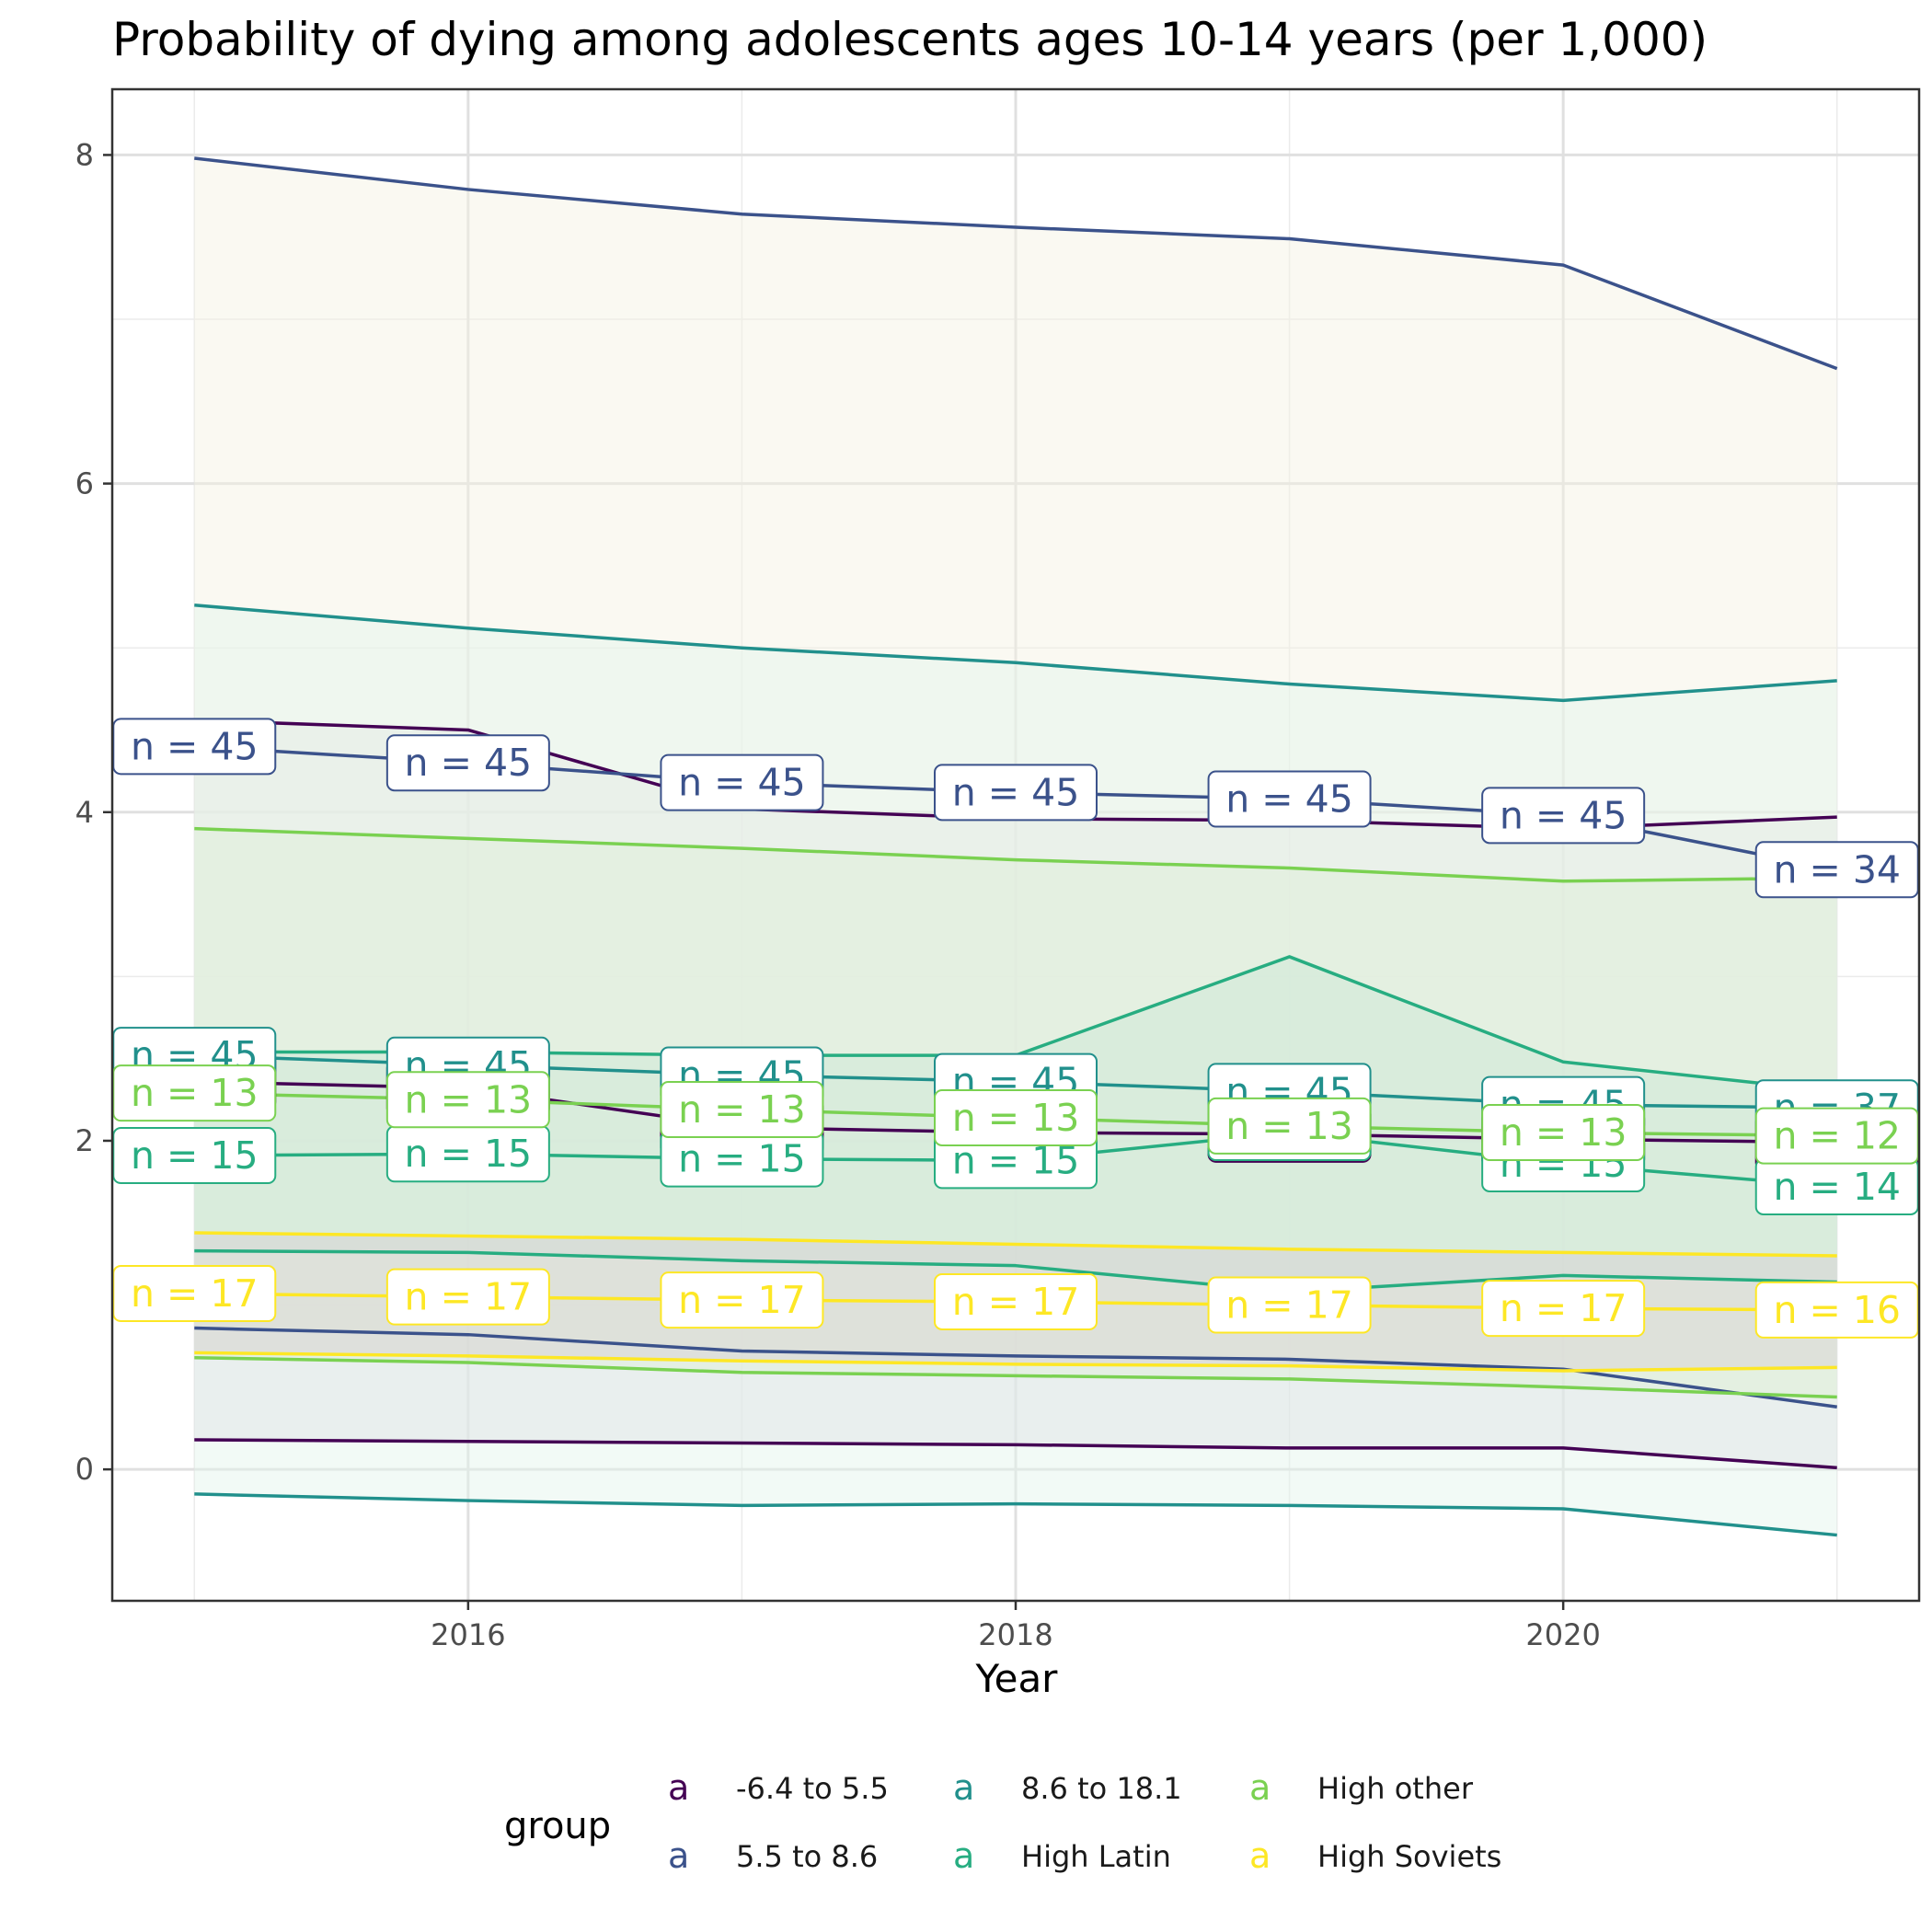  I want to click on n-label: n = 34, so click(1836, 870).